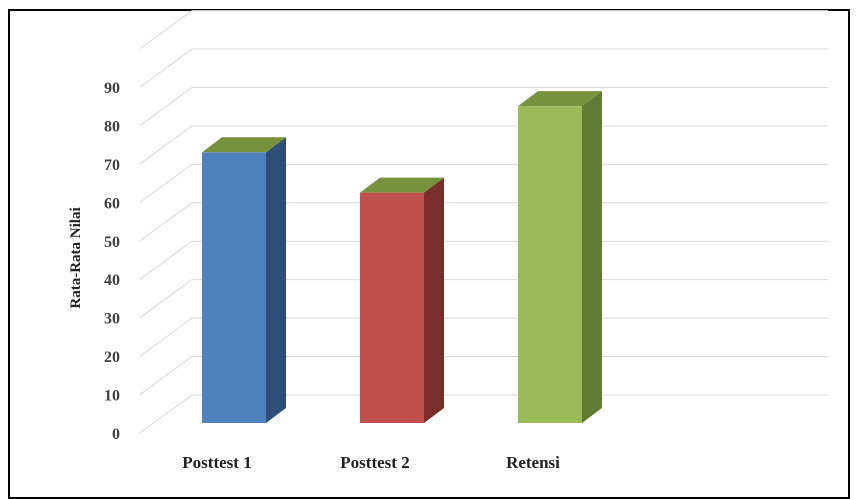 The width and height of the screenshot is (864, 499). I want to click on y-tick-label: 90, so click(112, 88).